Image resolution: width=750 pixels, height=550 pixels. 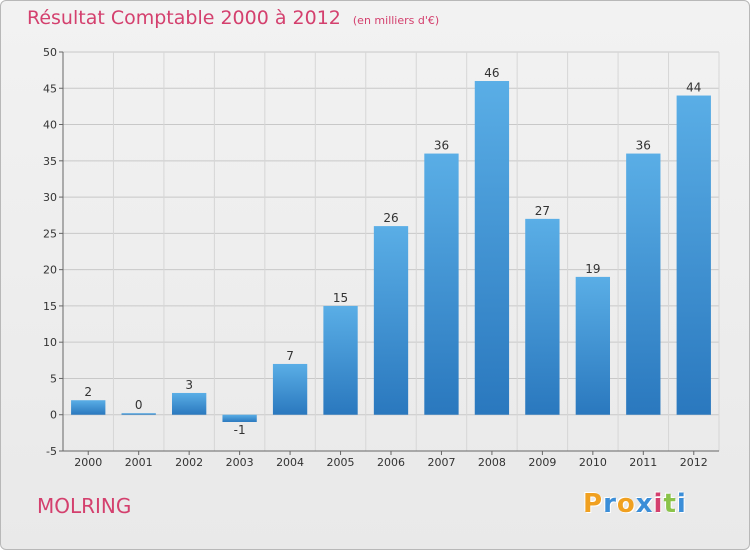 What do you see at coordinates (643, 462) in the screenshot?
I see `x-tick-label: 2011` at bounding box center [643, 462].